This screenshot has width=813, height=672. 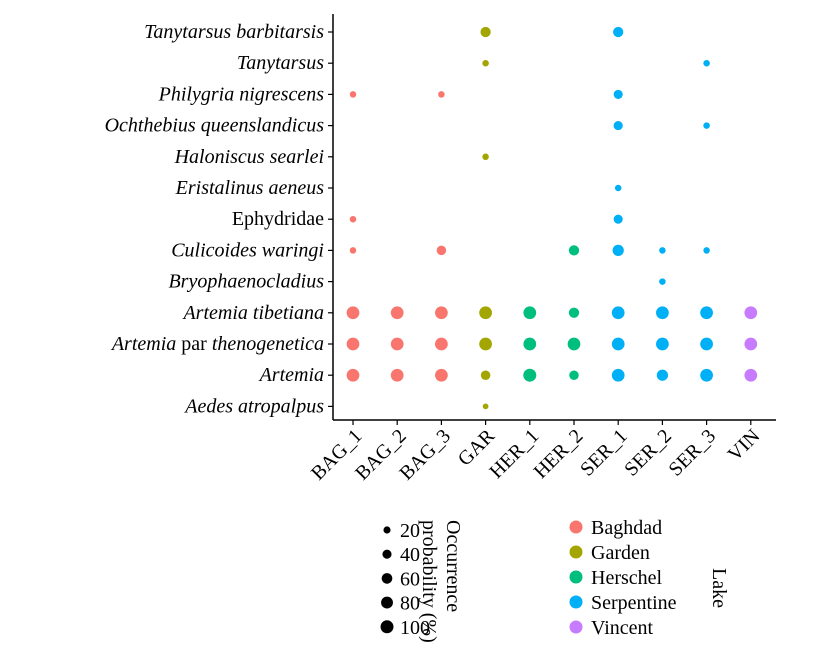 What do you see at coordinates (278, 219) in the screenshot?
I see `y-label-ephydridae: Ephydridae` at bounding box center [278, 219].